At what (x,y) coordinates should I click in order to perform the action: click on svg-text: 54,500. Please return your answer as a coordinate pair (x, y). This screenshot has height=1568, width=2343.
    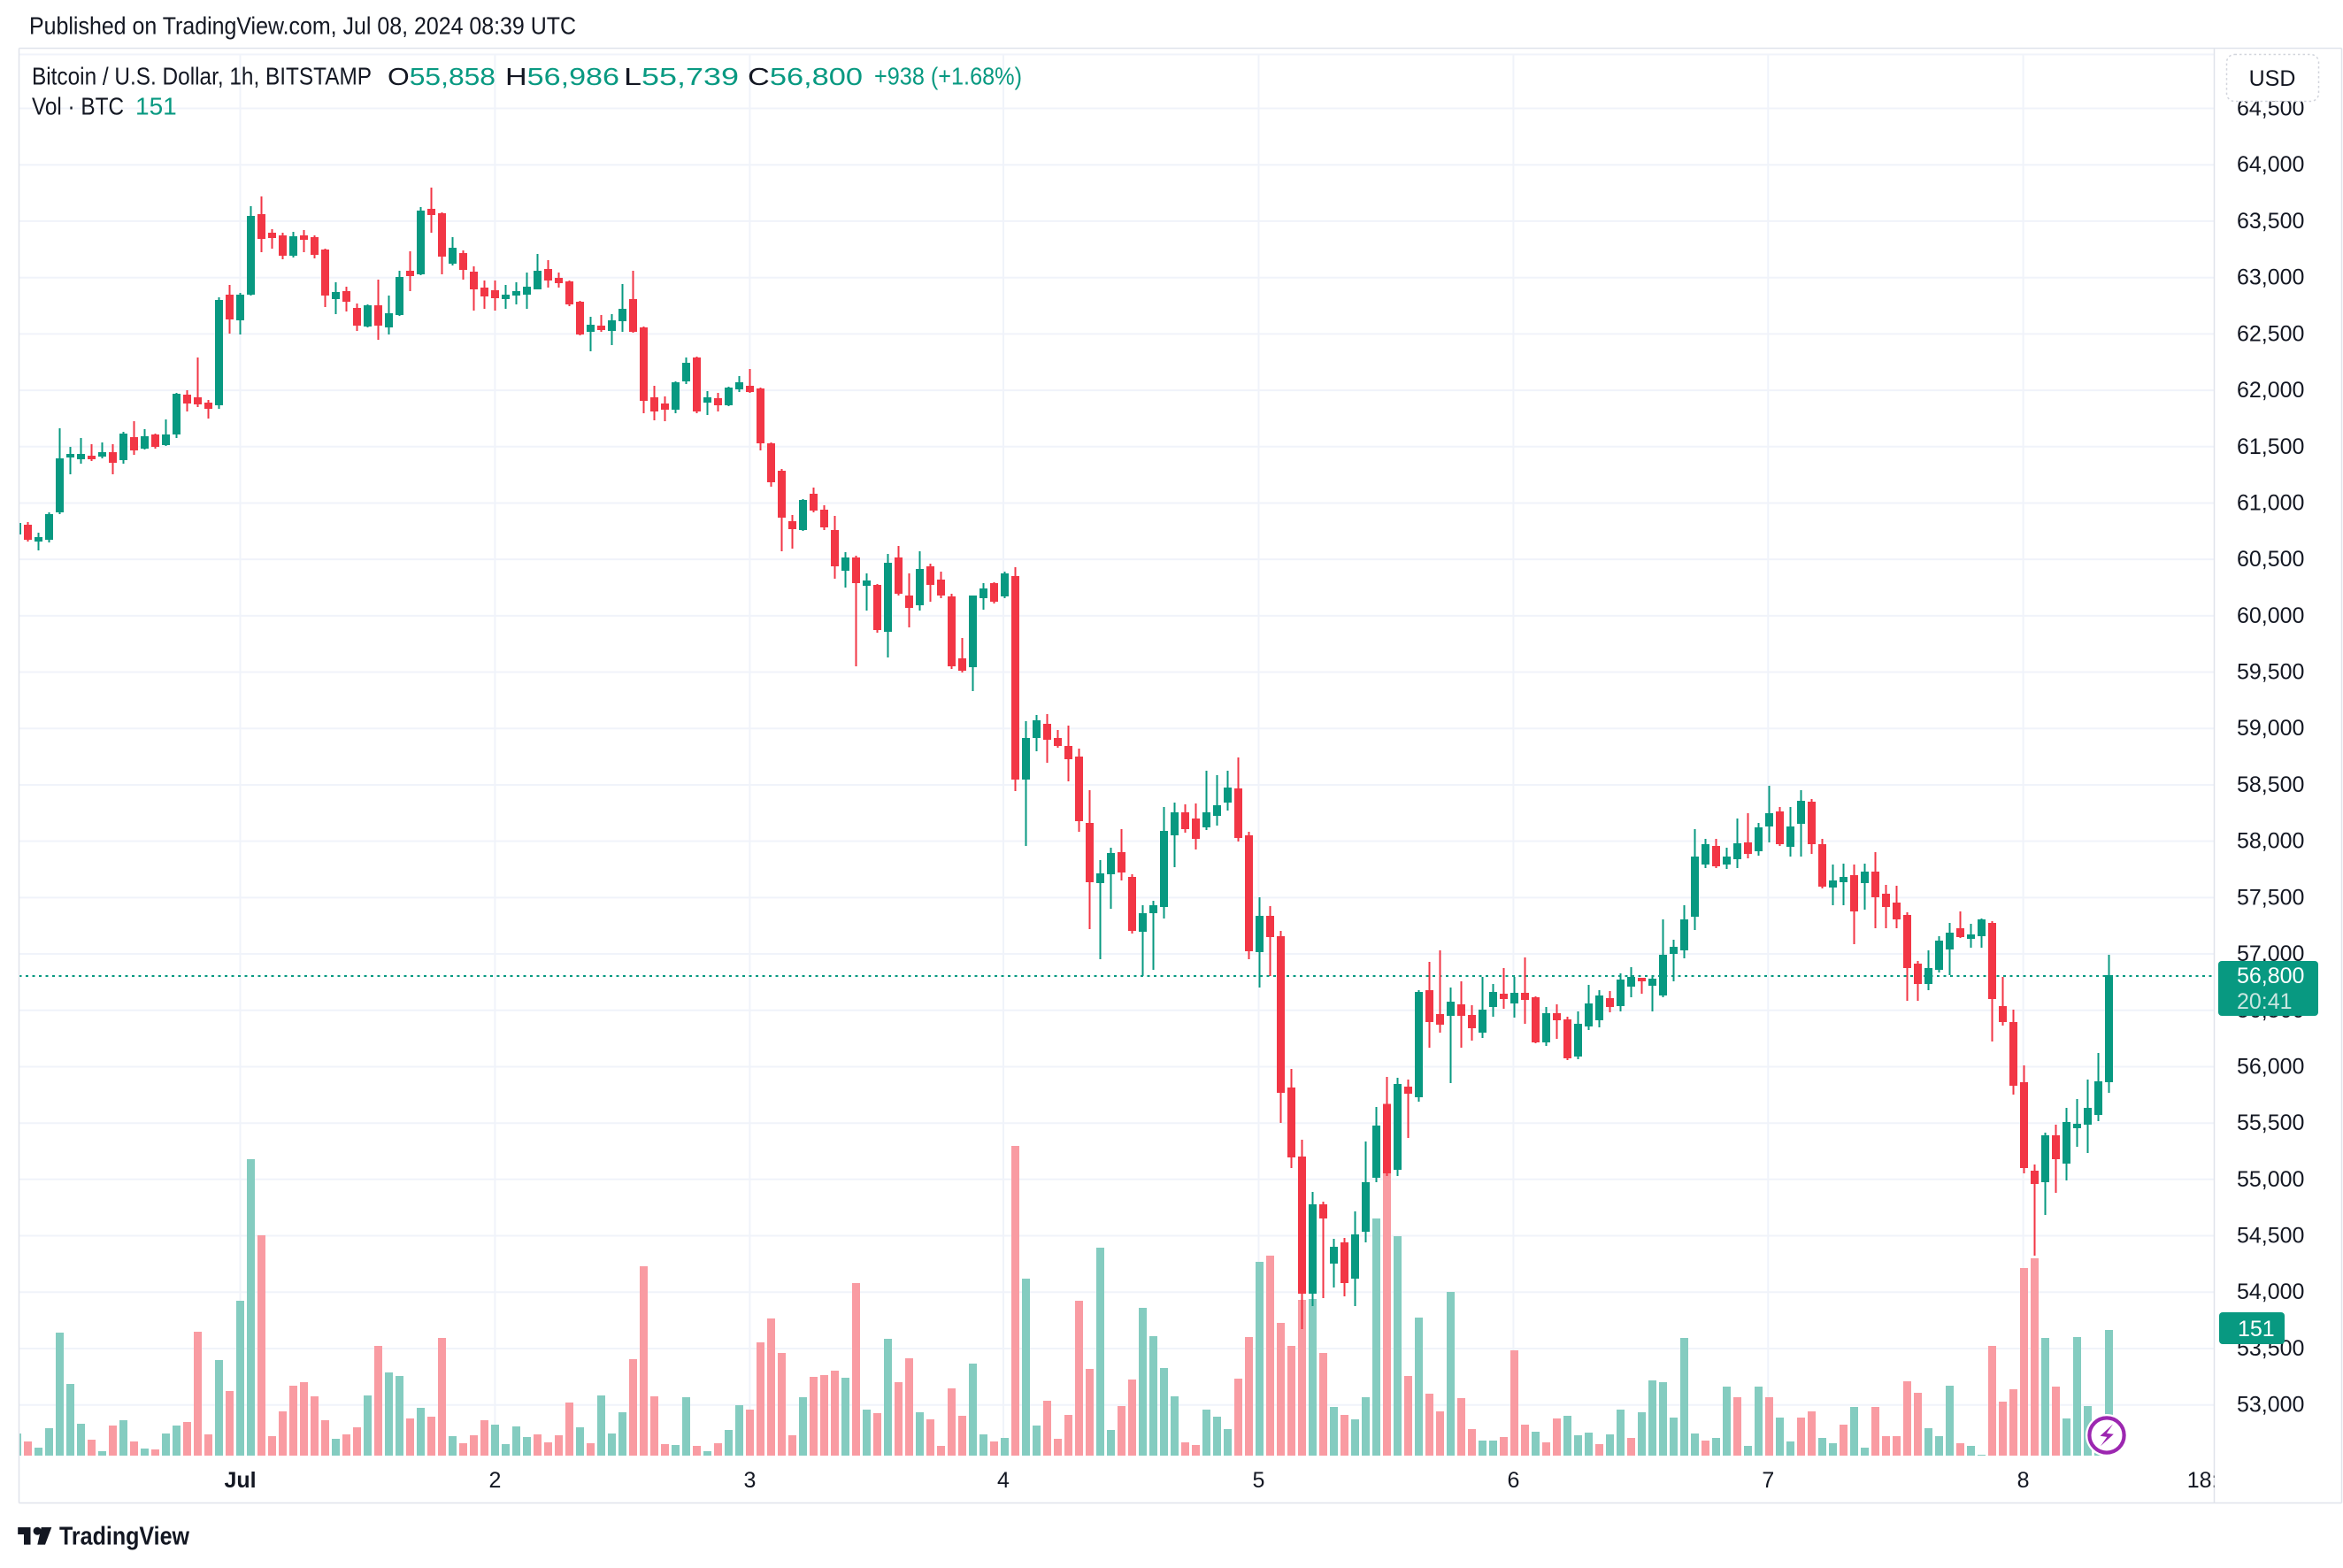
    Looking at the image, I should click on (2270, 1236).